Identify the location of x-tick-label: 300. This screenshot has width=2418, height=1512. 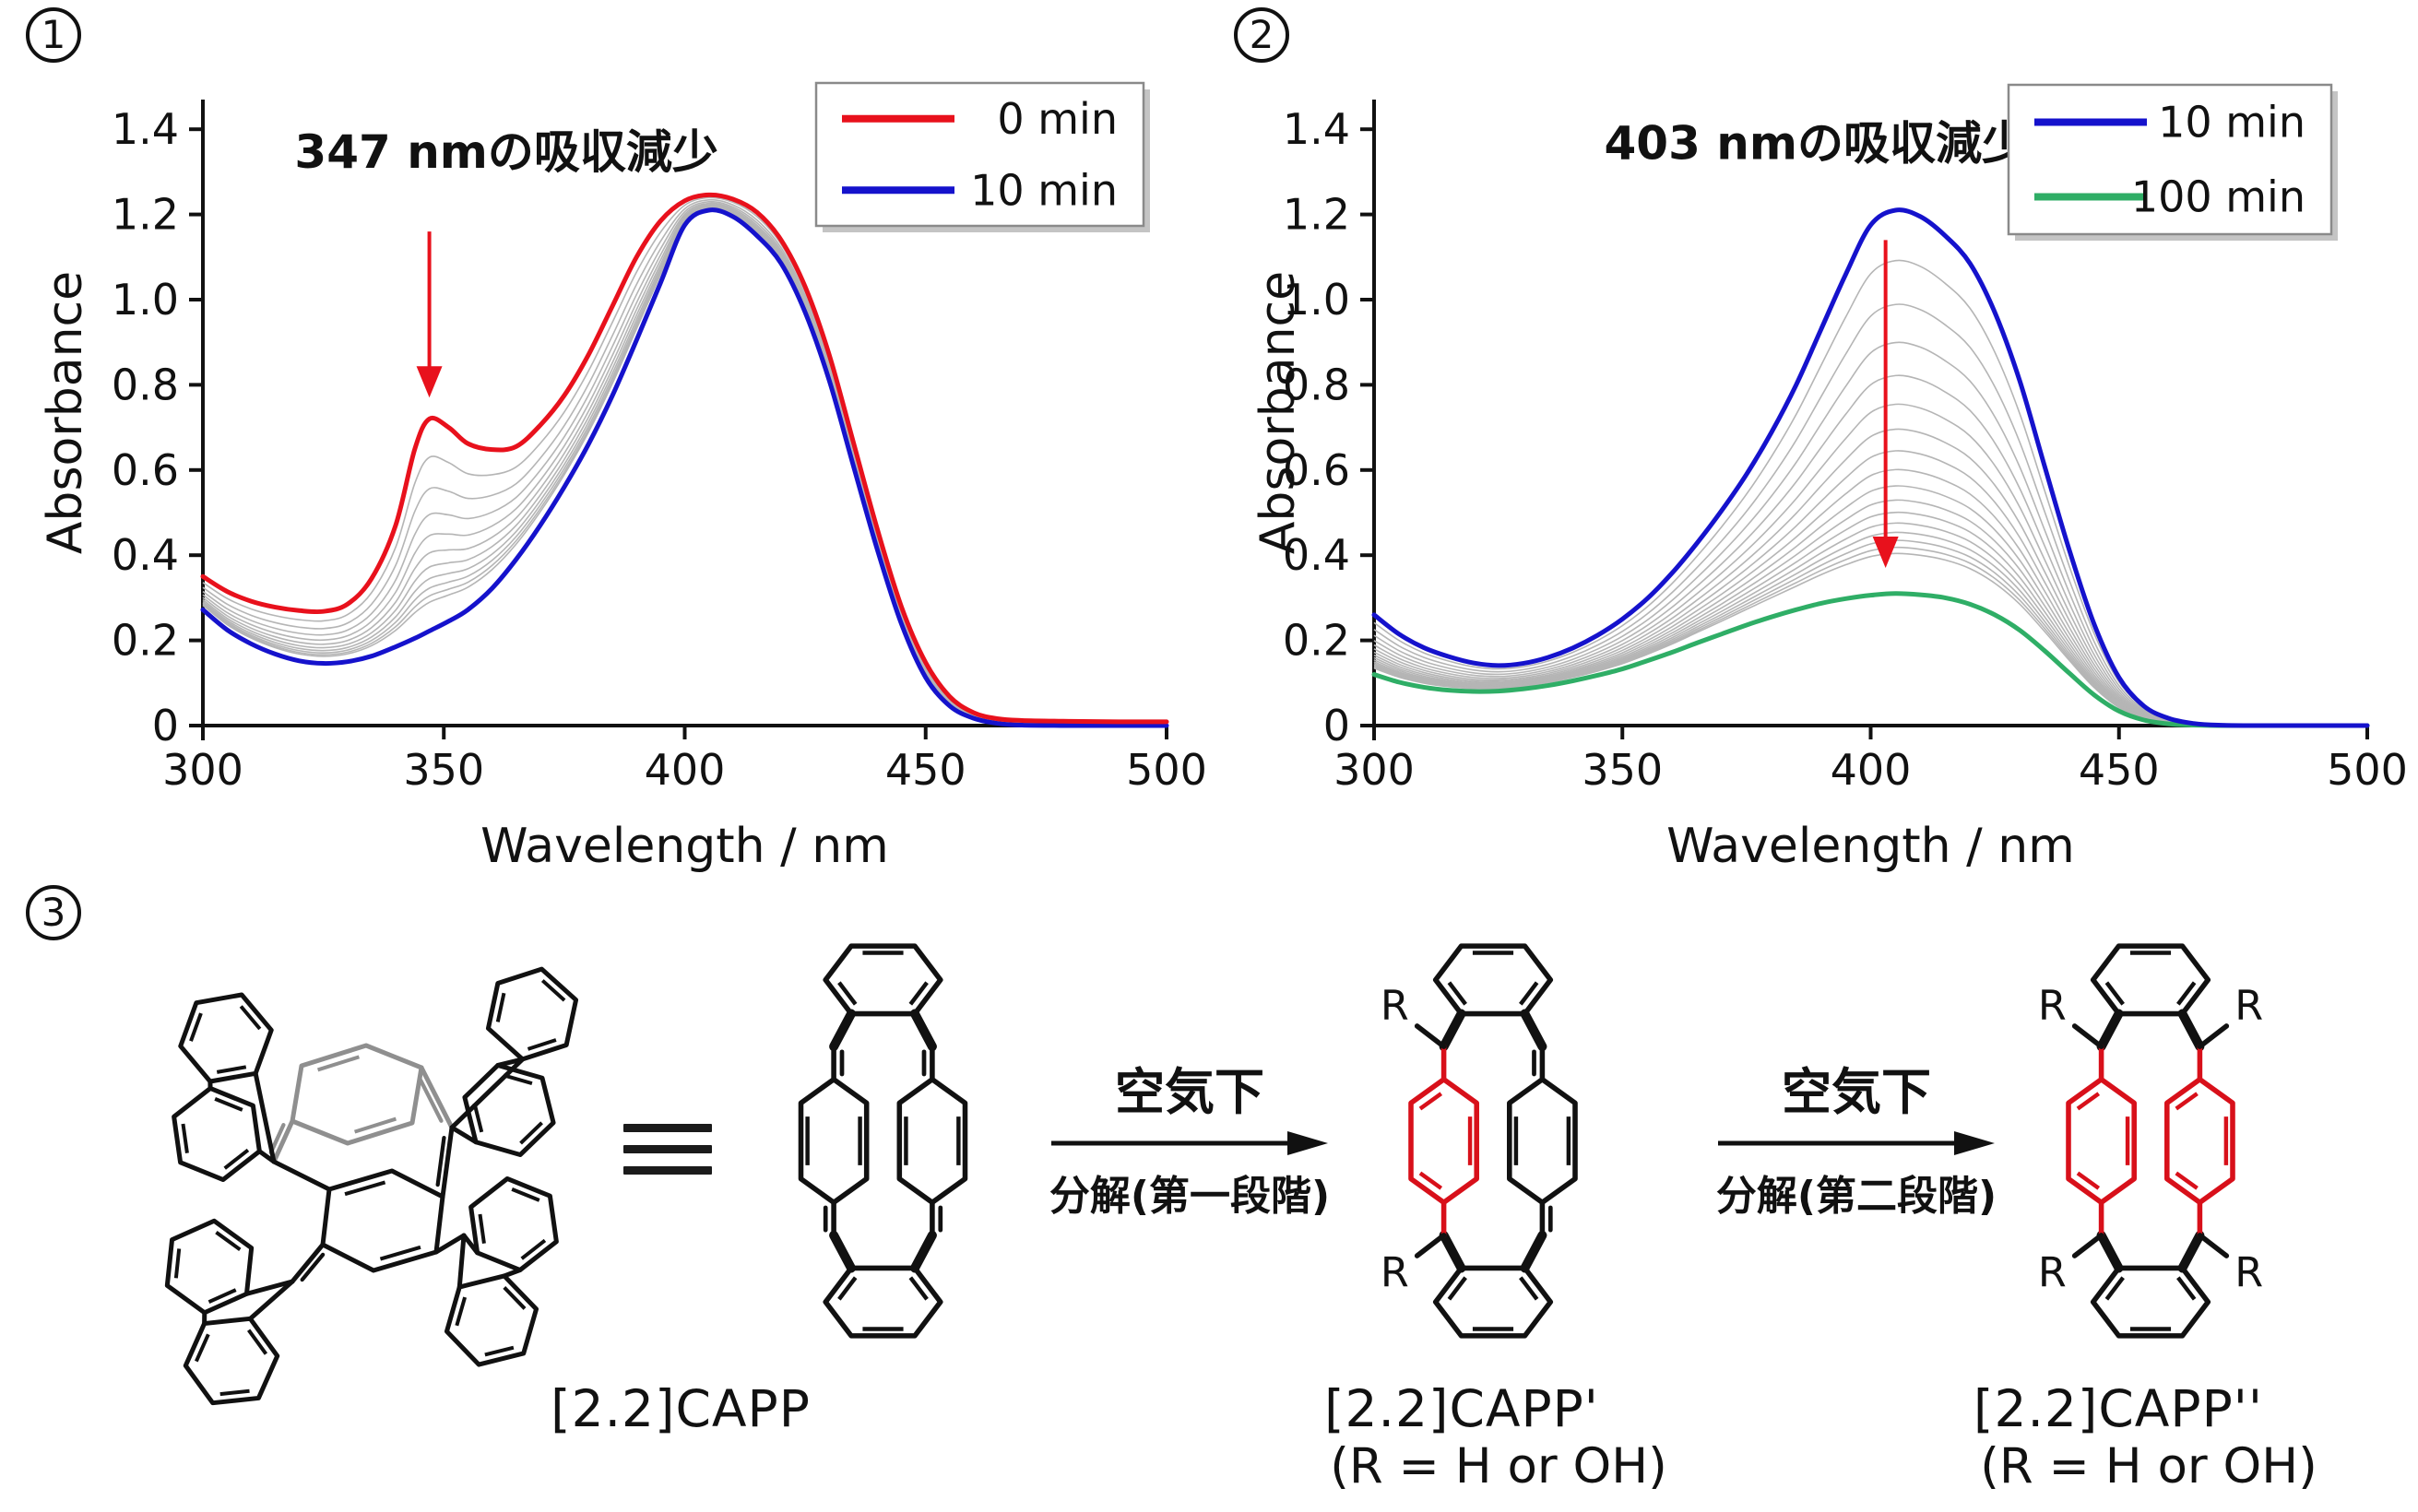
(1374, 770).